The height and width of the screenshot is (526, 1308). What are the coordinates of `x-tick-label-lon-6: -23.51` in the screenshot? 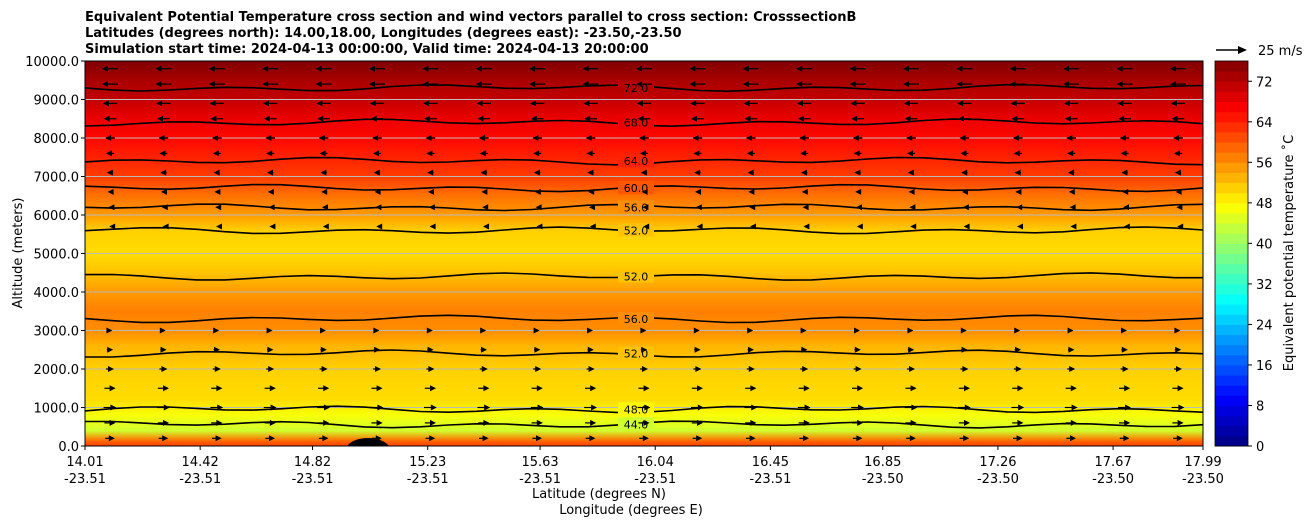 It's located at (770, 479).